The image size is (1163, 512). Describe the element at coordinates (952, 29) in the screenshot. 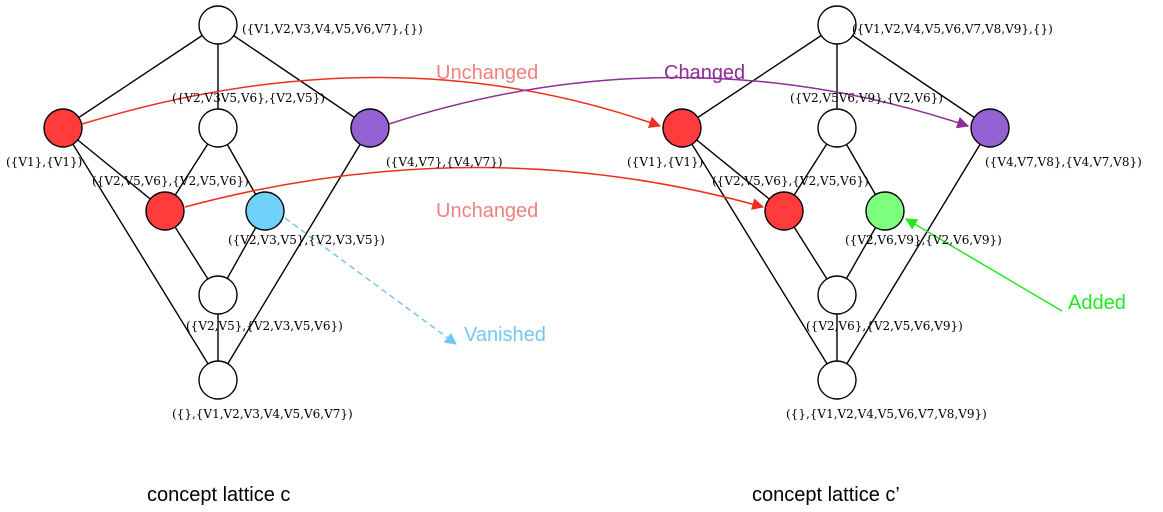

I see `label-cp-top: ({V1,V2,V4,V5,V6,V7,V8,V9},{})` at that location.